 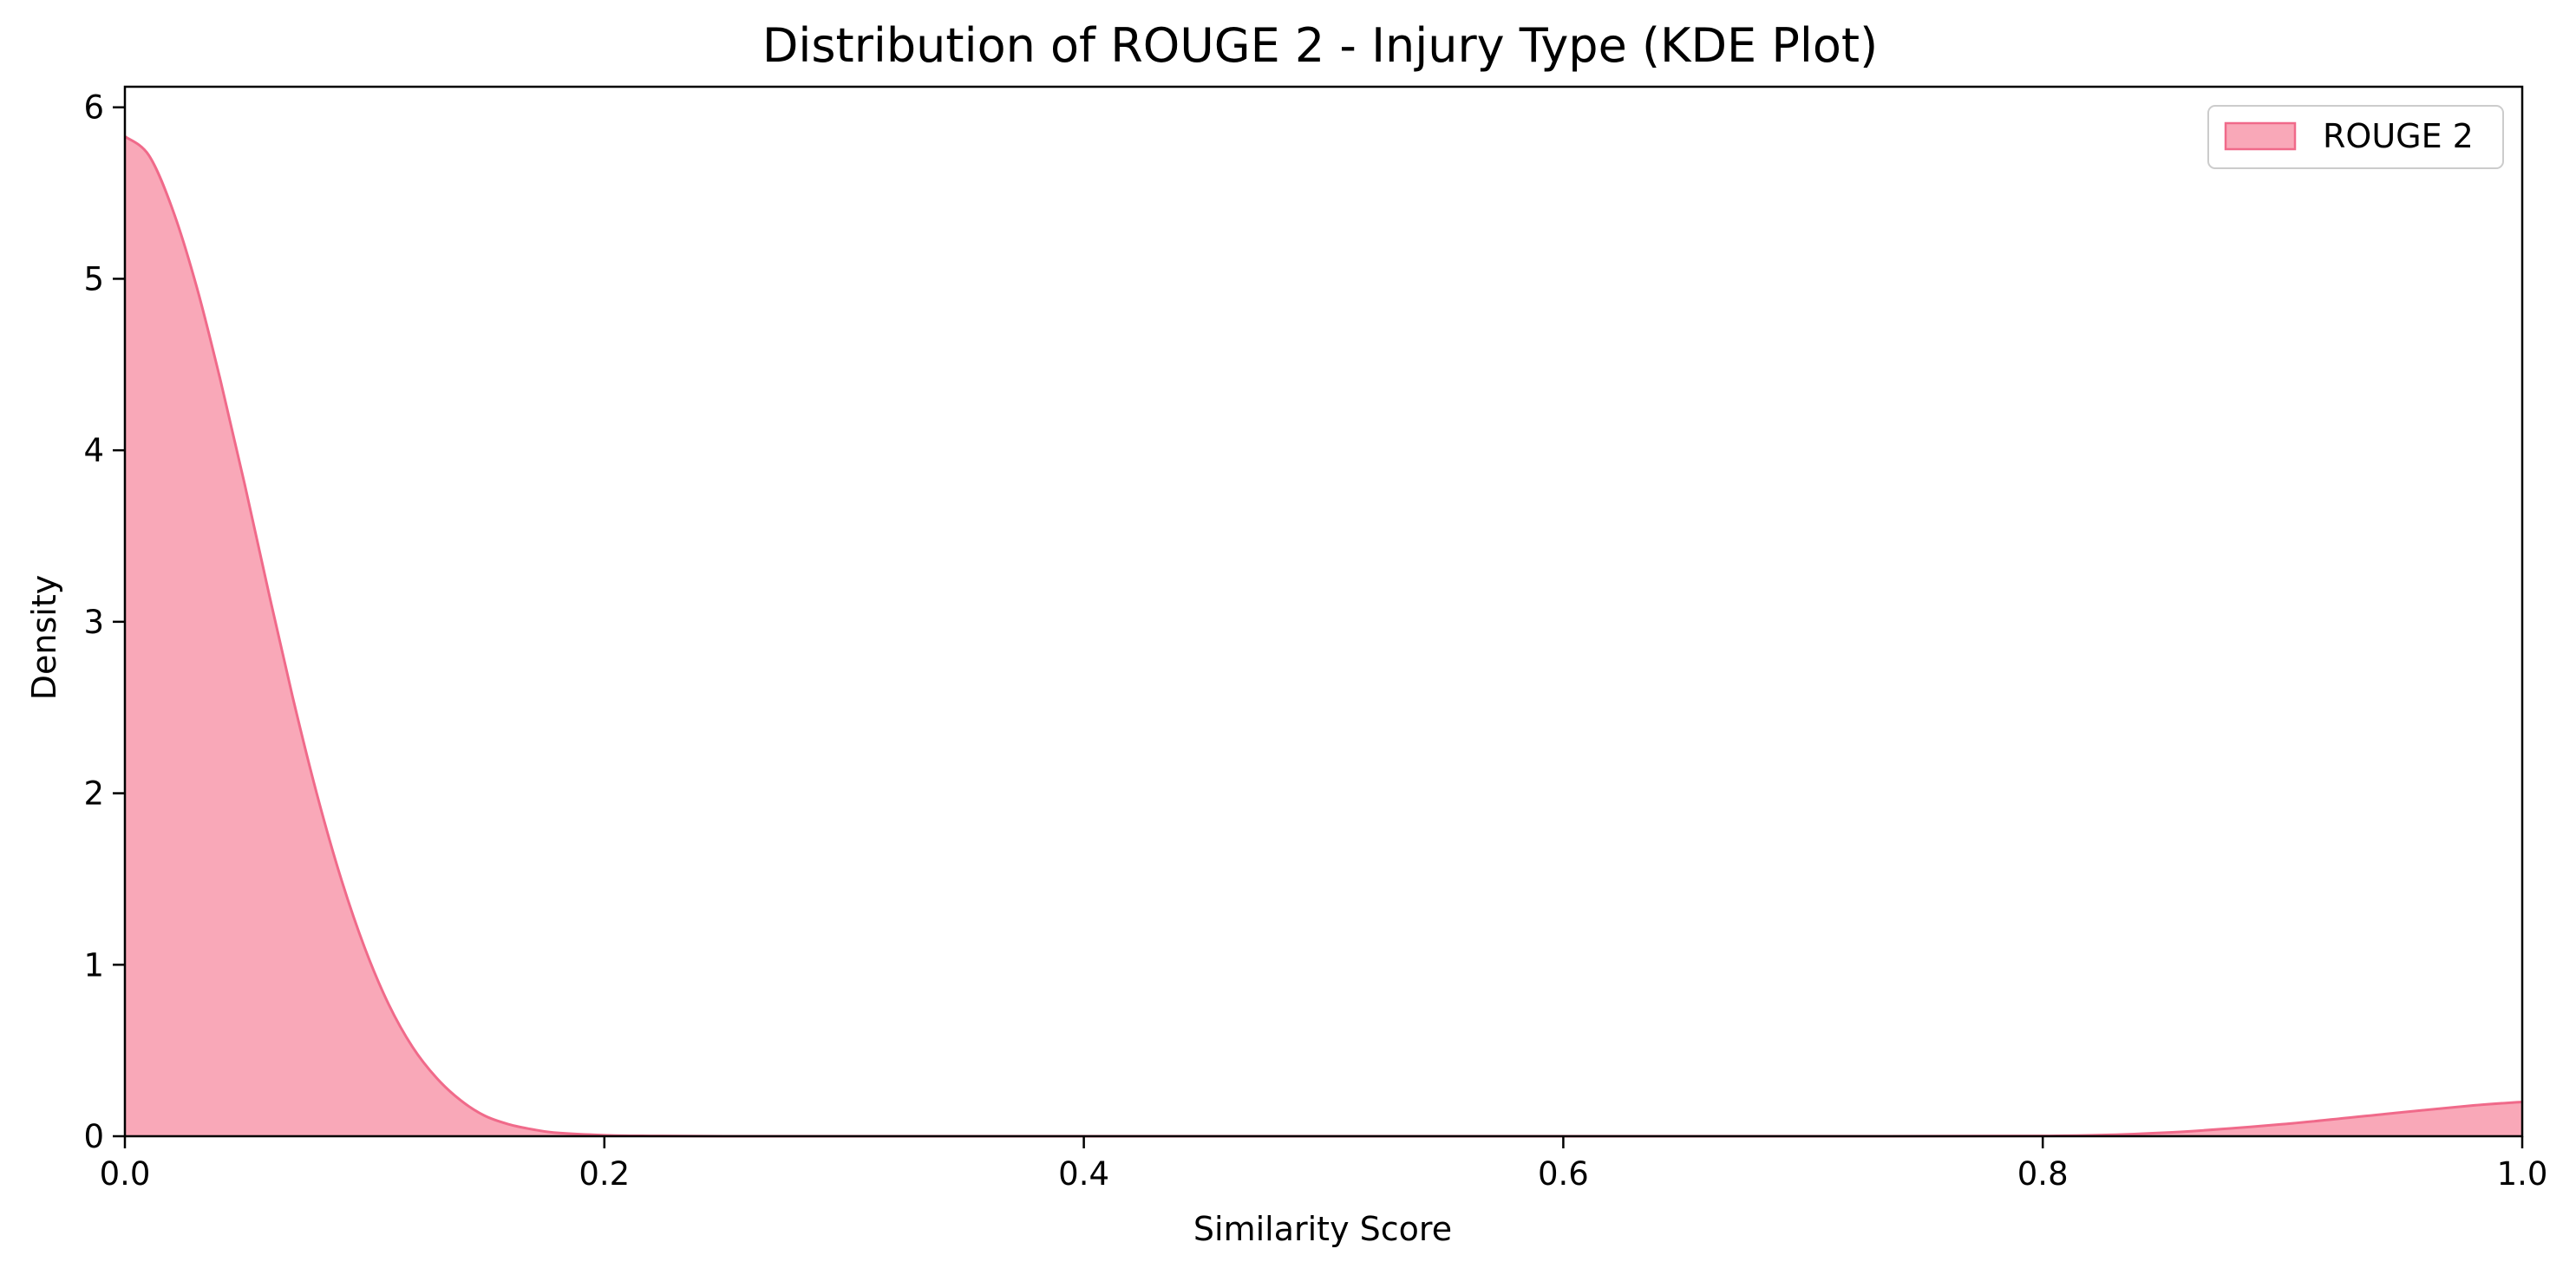 What do you see at coordinates (44, 637) in the screenshot?
I see `y-axis-label: Density` at bounding box center [44, 637].